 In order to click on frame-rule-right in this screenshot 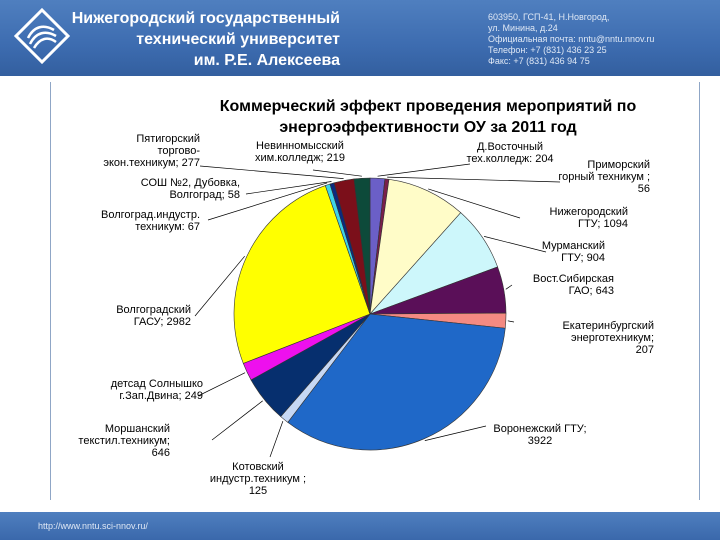, I will do `click(699, 291)`.